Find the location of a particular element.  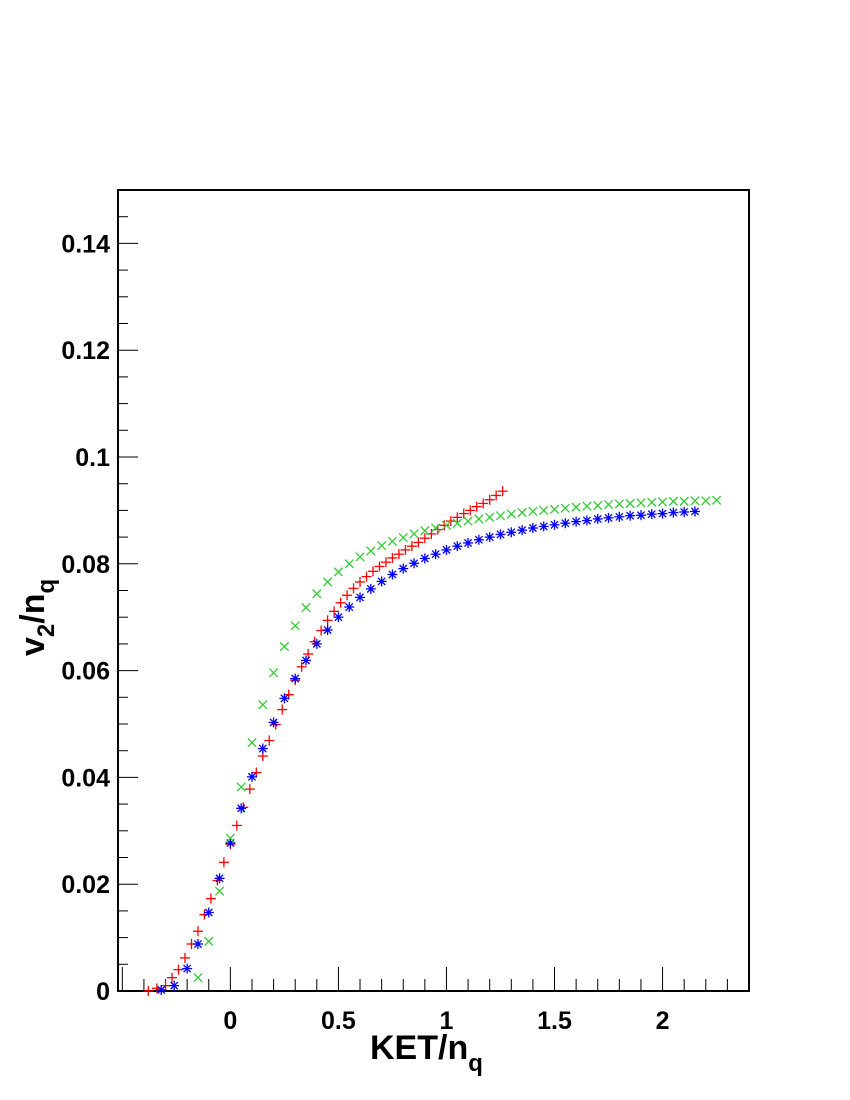

y-tick-label: 0 is located at coordinates (103, 992).